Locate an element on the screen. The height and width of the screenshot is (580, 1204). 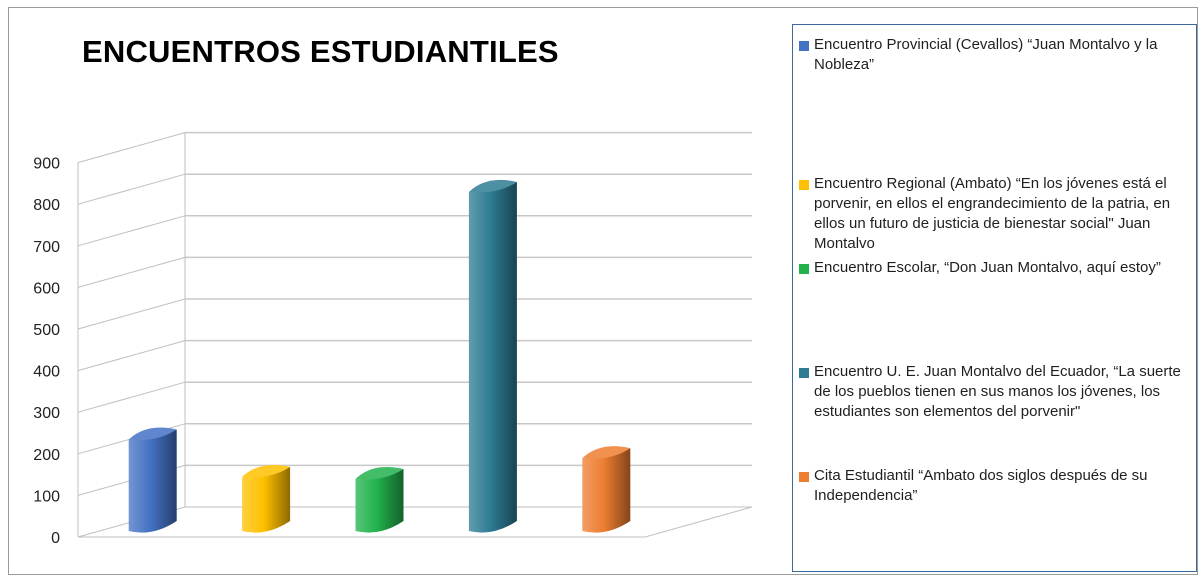
y-tick-label: 800 is located at coordinates (46, 205).